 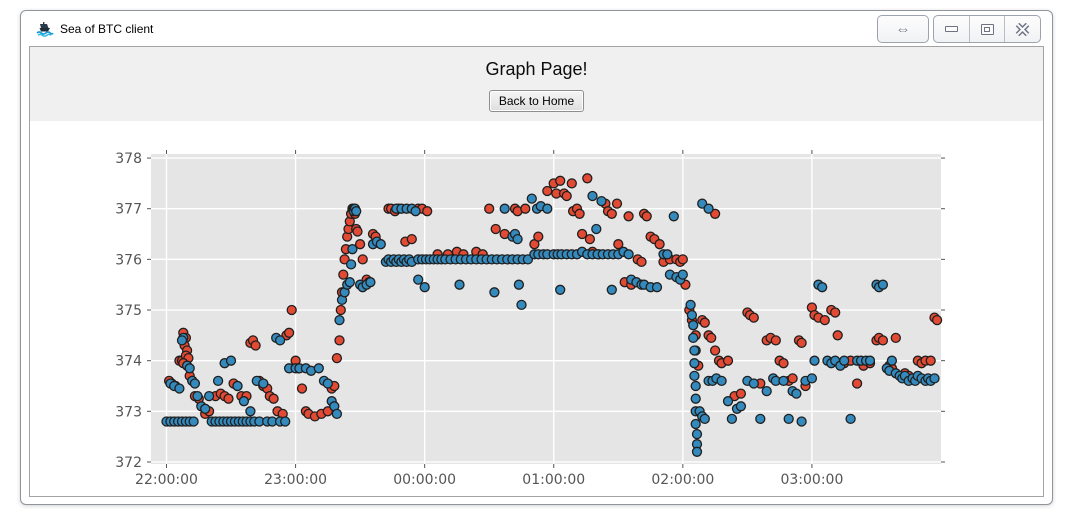 I want to click on close-icon, so click(x=1022, y=29).